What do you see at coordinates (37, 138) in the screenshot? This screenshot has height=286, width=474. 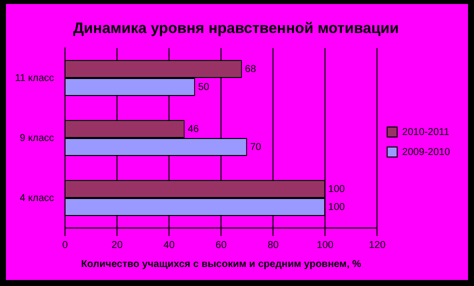 I see `y-tick-label: 9 класс` at bounding box center [37, 138].